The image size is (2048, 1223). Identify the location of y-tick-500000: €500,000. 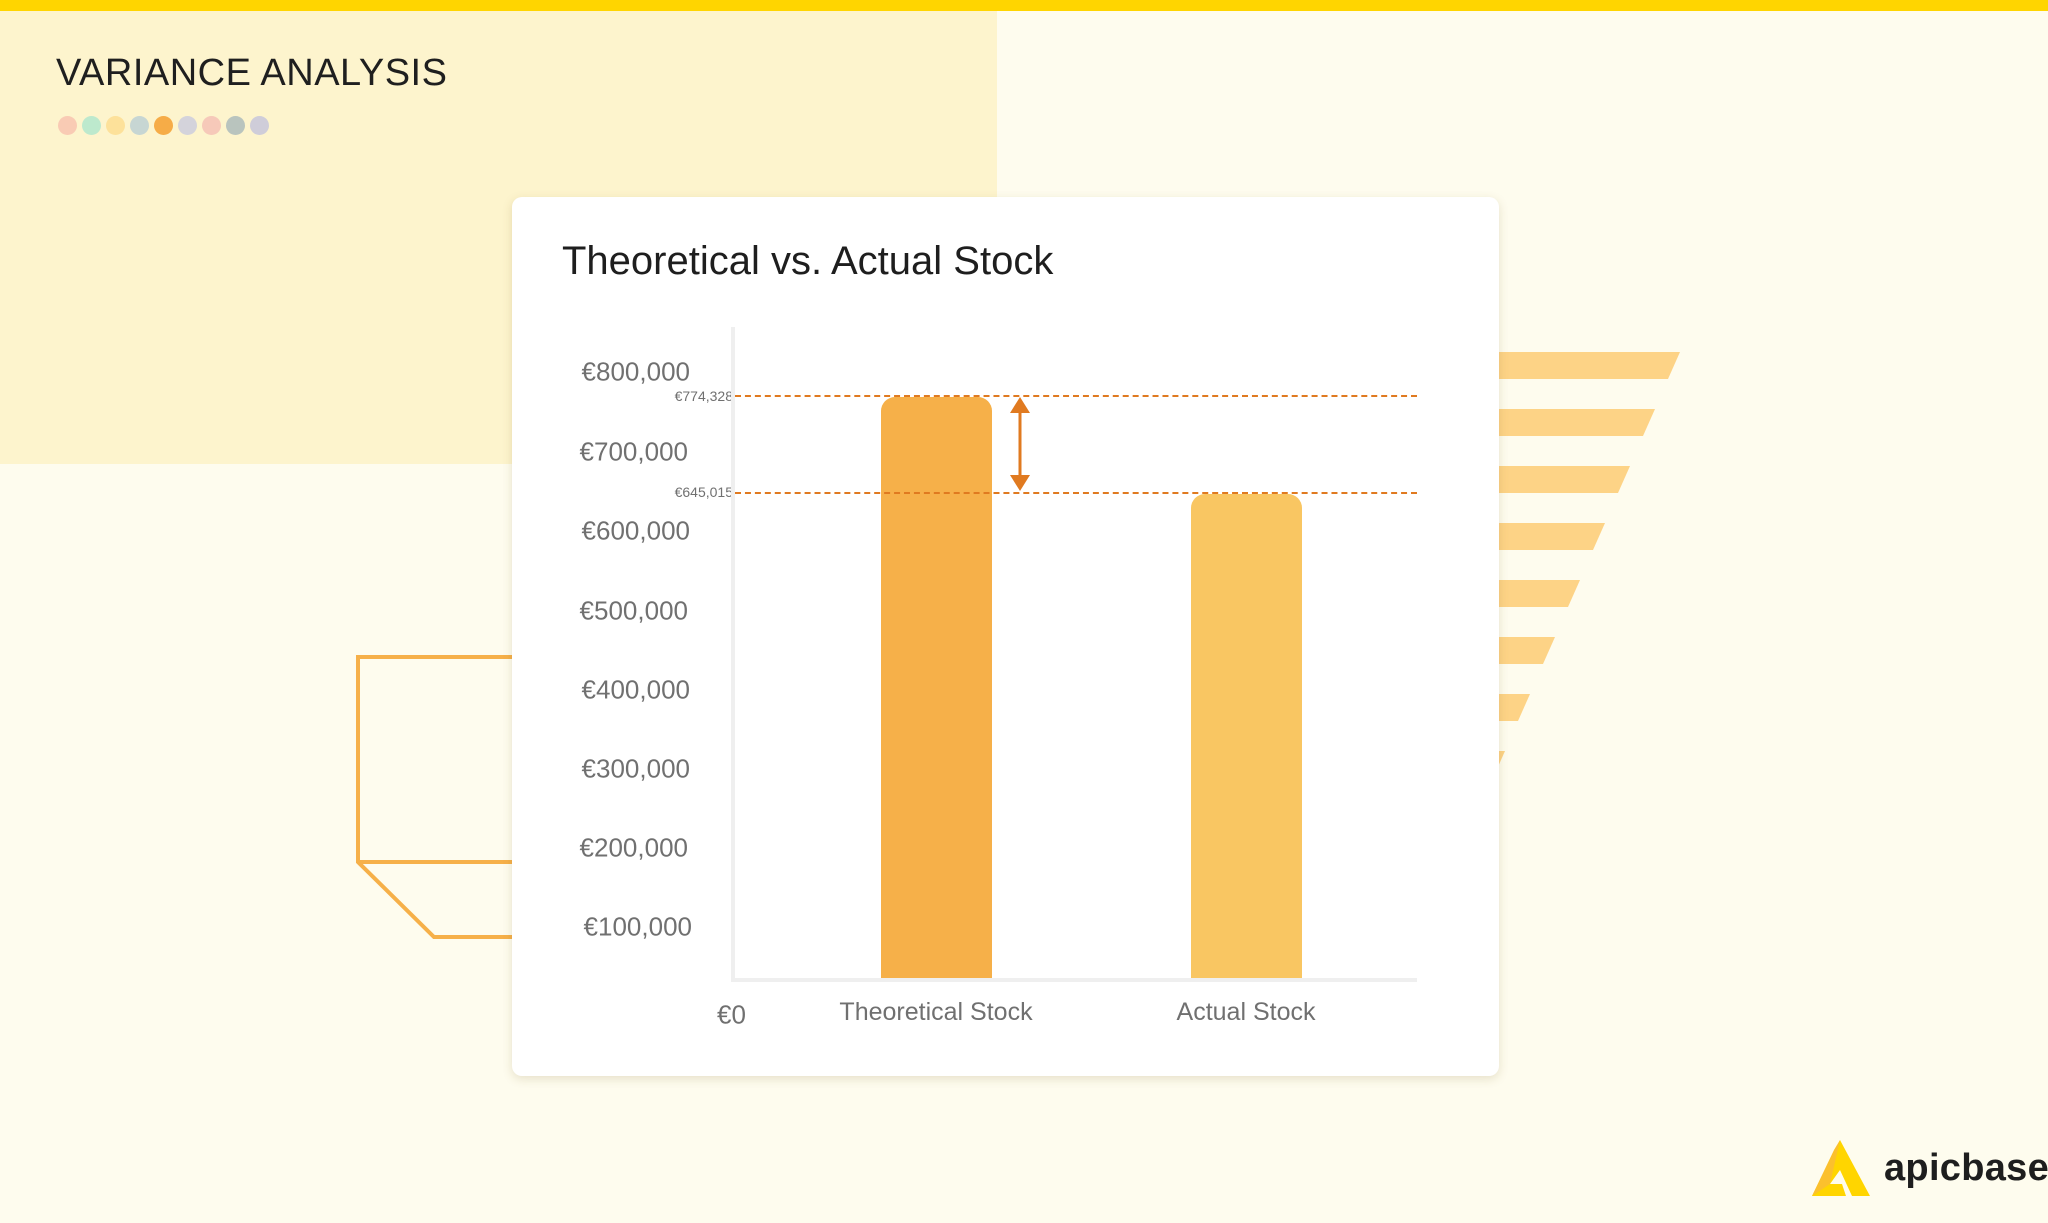
(633, 610).